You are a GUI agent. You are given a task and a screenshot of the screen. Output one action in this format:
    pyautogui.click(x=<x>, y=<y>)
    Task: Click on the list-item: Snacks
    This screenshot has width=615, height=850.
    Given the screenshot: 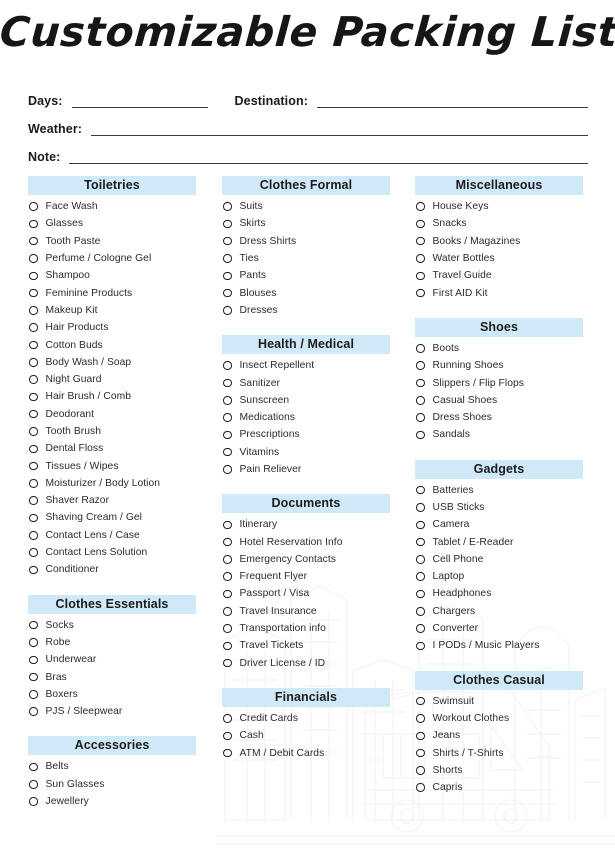 What is the action you would take?
    pyautogui.click(x=499, y=223)
    